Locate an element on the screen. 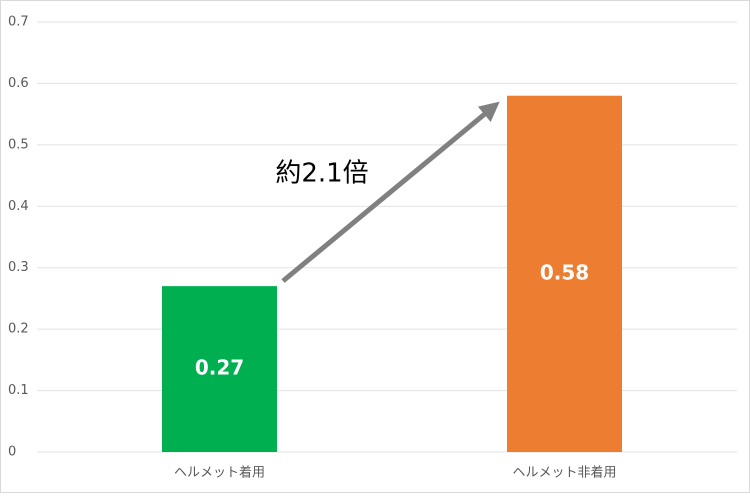 Image resolution: width=750 pixels, height=500 pixels. y-tick-label: 0.1 is located at coordinates (18, 390).